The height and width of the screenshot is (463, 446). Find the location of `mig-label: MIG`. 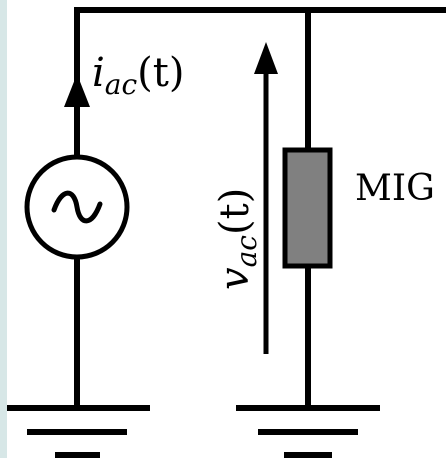

mig-label: MIG is located at coordinates (395, 188).